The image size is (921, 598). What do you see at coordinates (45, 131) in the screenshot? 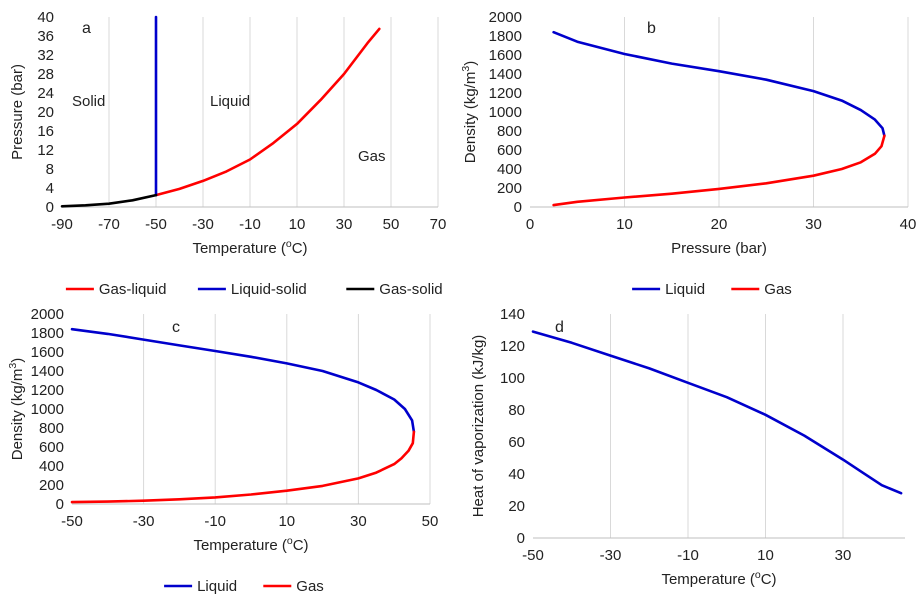
I see `y-tick-label: 16` at bounding box center [45, 131].